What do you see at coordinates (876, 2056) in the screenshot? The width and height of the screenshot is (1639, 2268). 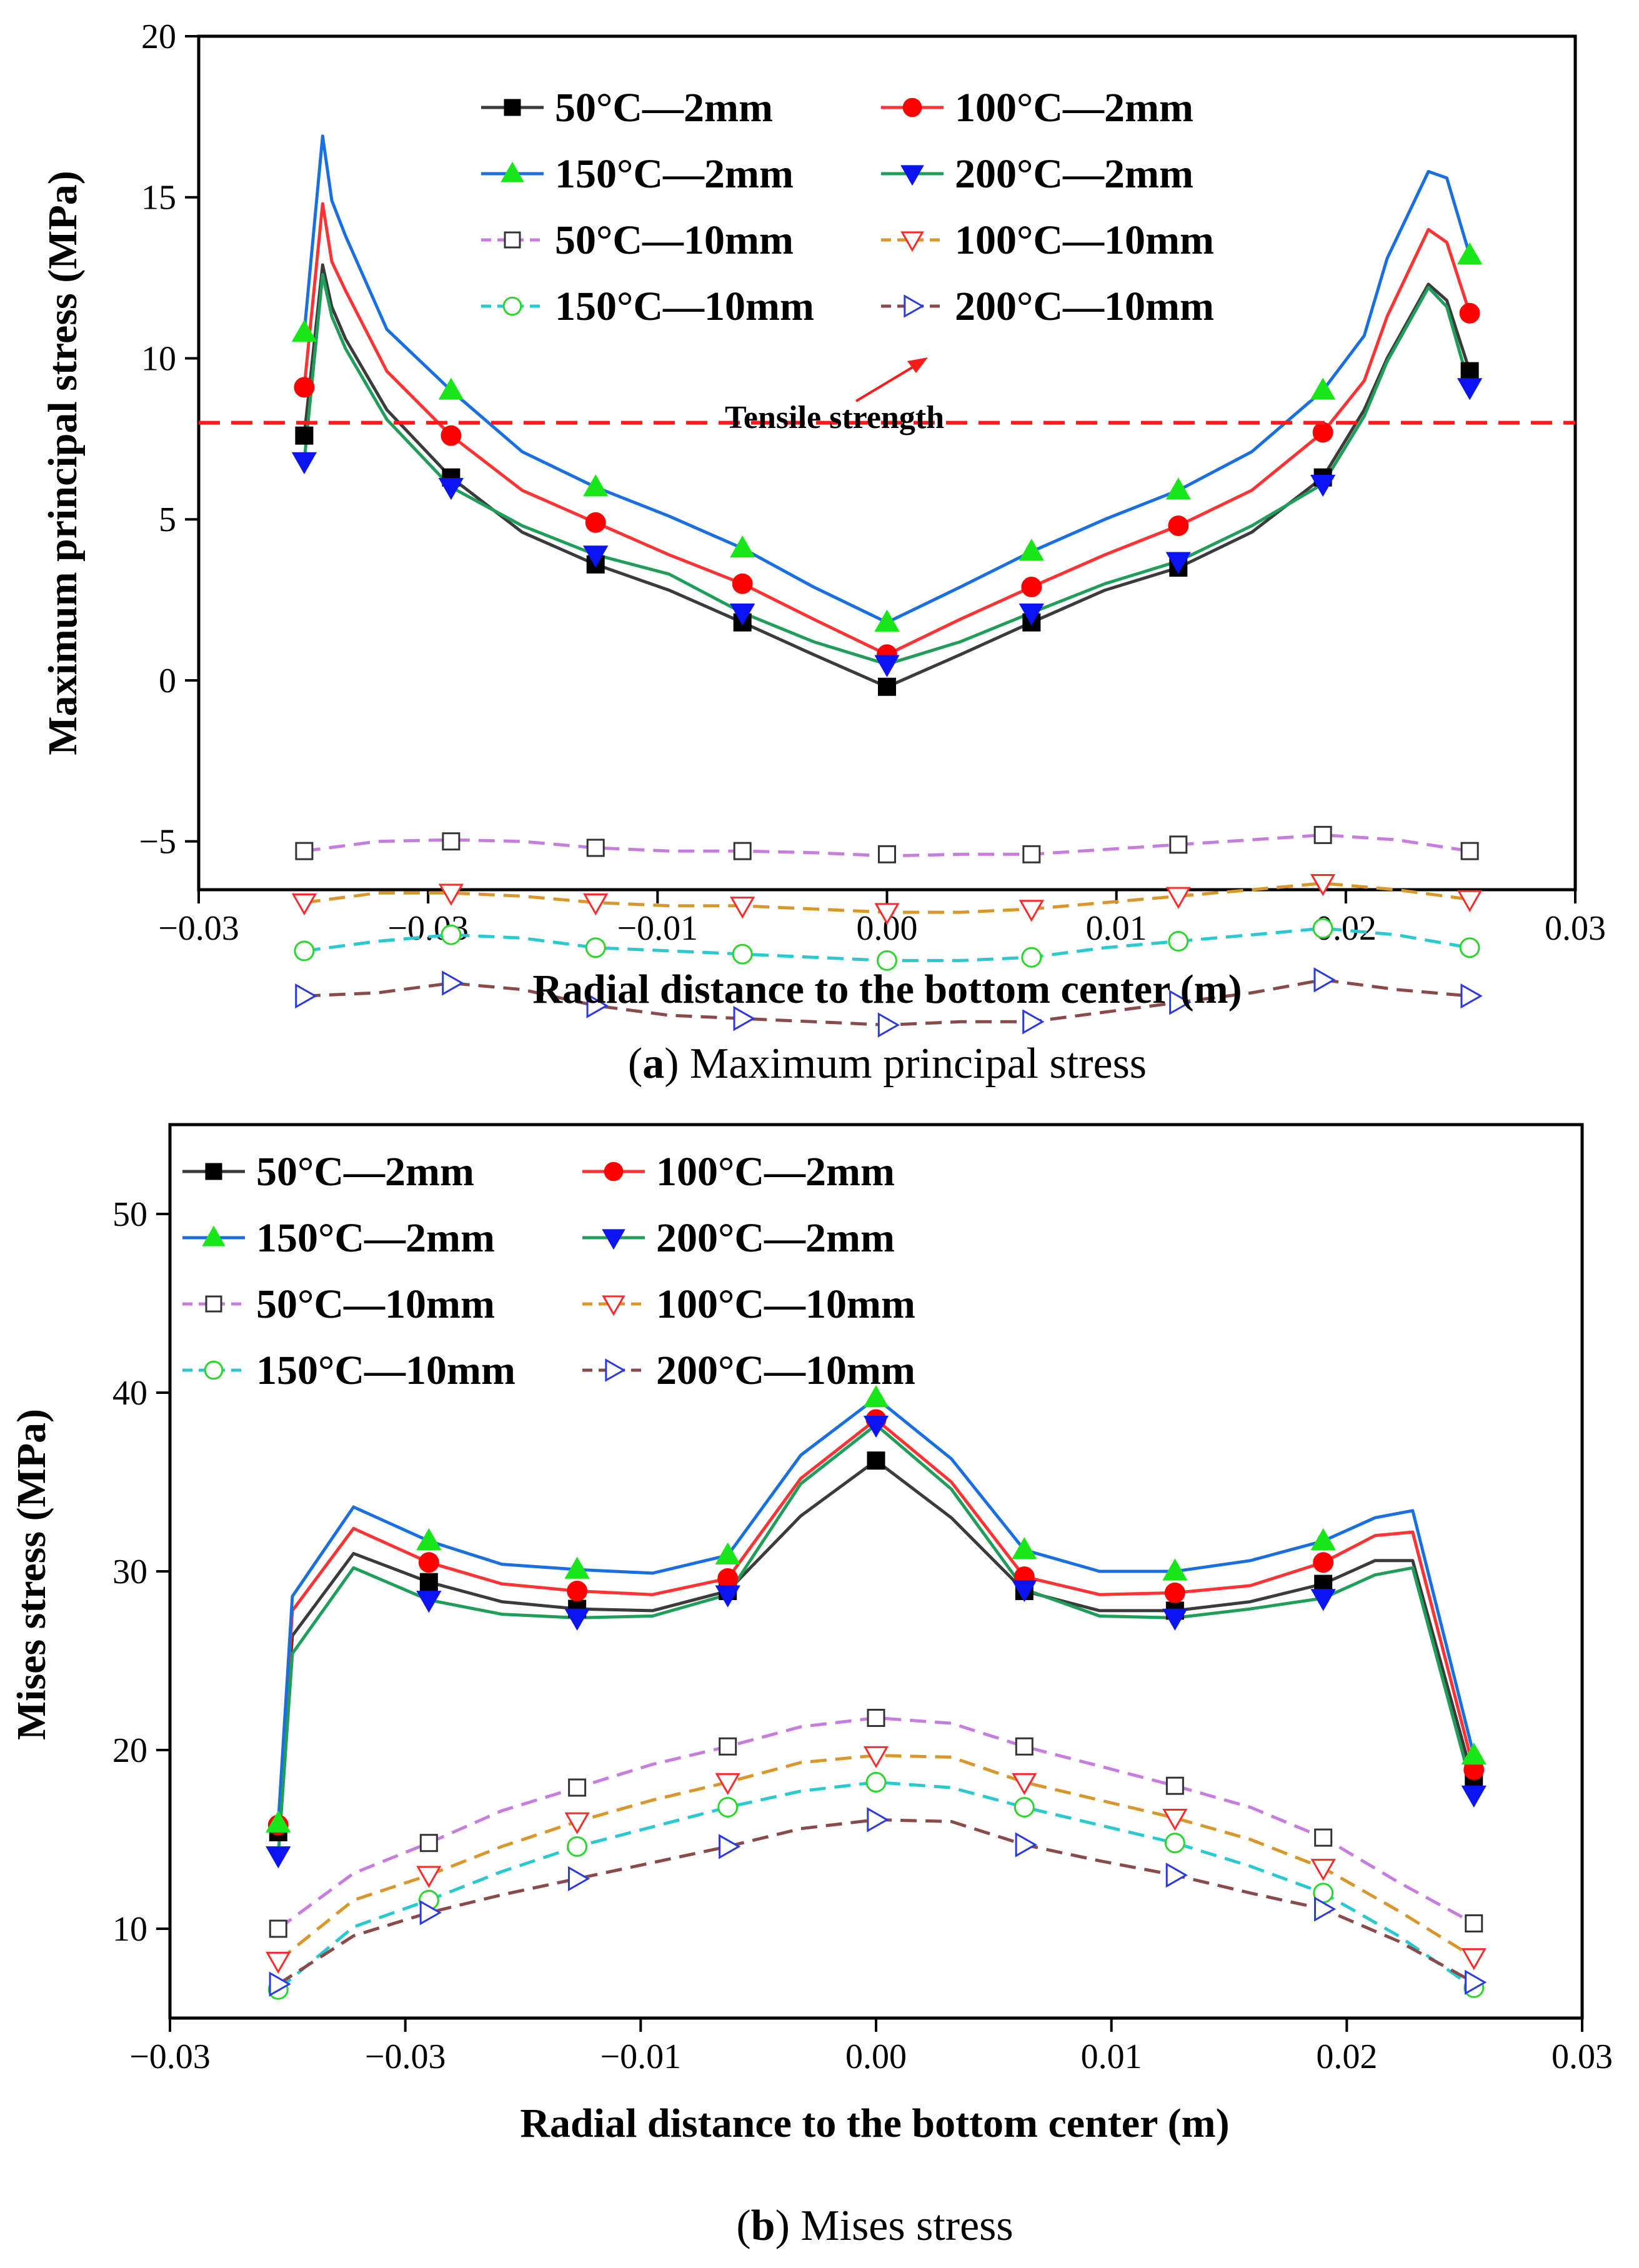 I see `x-tick-label: 0.00` at bounding box center [876, 2056].